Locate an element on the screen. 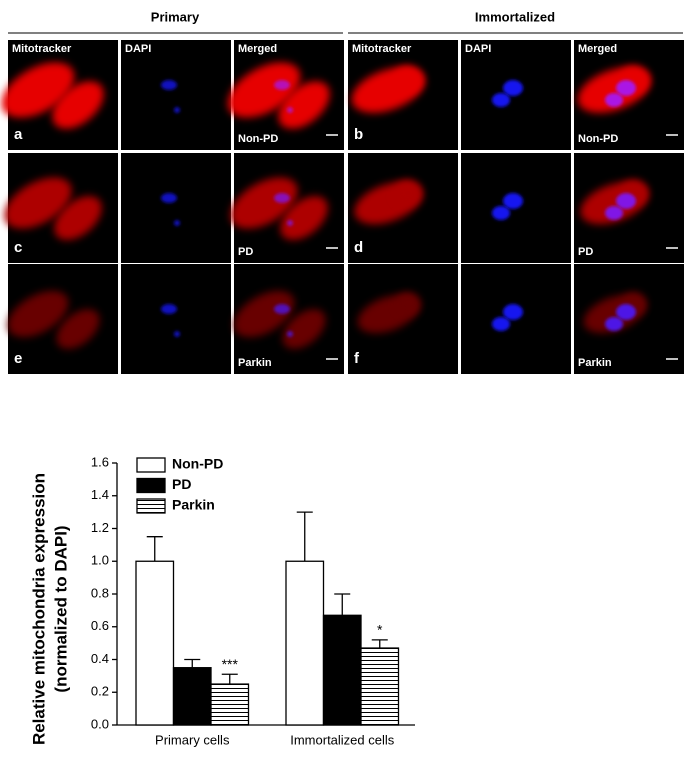 This screenshot has height=783, width=684. panel-letter: e is located at coordinates (18, 358).